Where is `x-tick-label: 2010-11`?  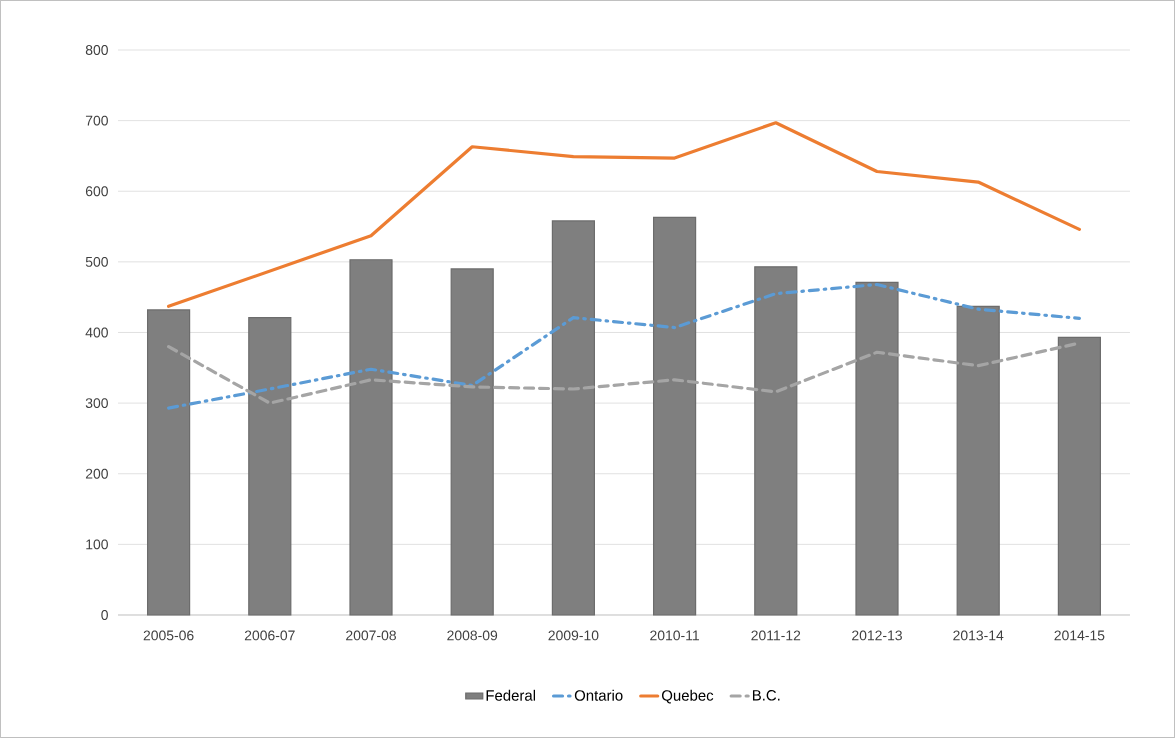
x-tick-label: 2010-11 is located at coordinates (674, 635).